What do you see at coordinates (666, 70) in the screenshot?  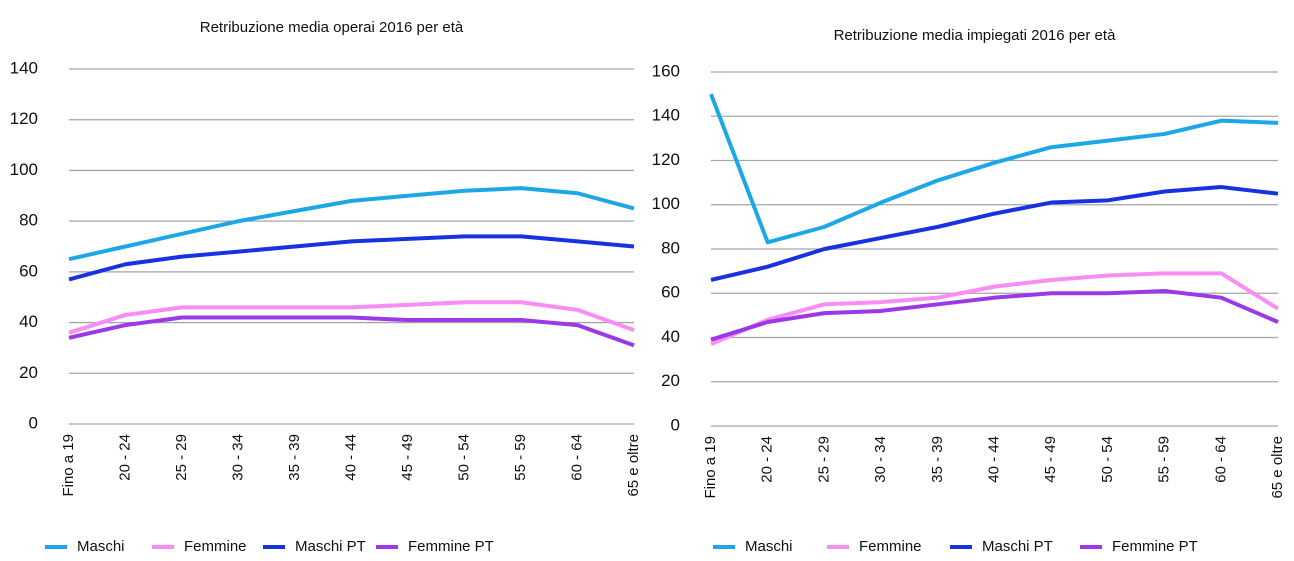 I see `y-tick-label: 160` at bounding box center [666, 70].